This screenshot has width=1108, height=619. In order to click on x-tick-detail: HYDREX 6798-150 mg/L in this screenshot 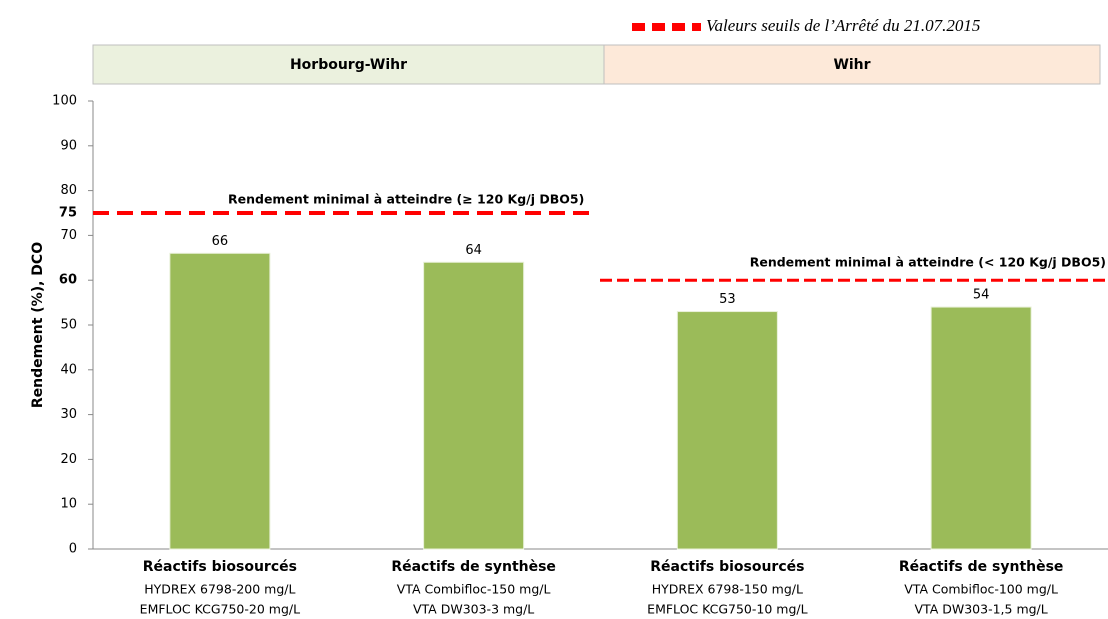, I will do `click(727, 589)`.